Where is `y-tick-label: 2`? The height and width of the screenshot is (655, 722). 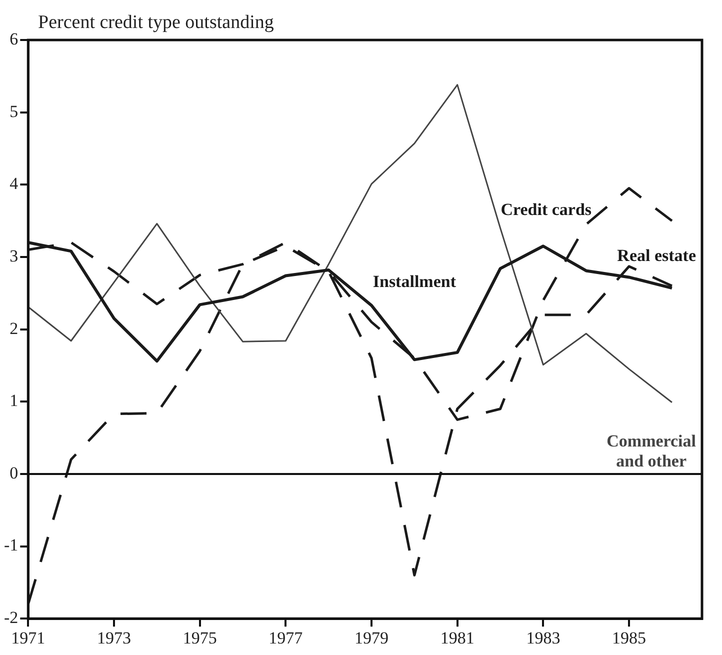 y-tick-label: 2 is located at coordinates (14, 328).